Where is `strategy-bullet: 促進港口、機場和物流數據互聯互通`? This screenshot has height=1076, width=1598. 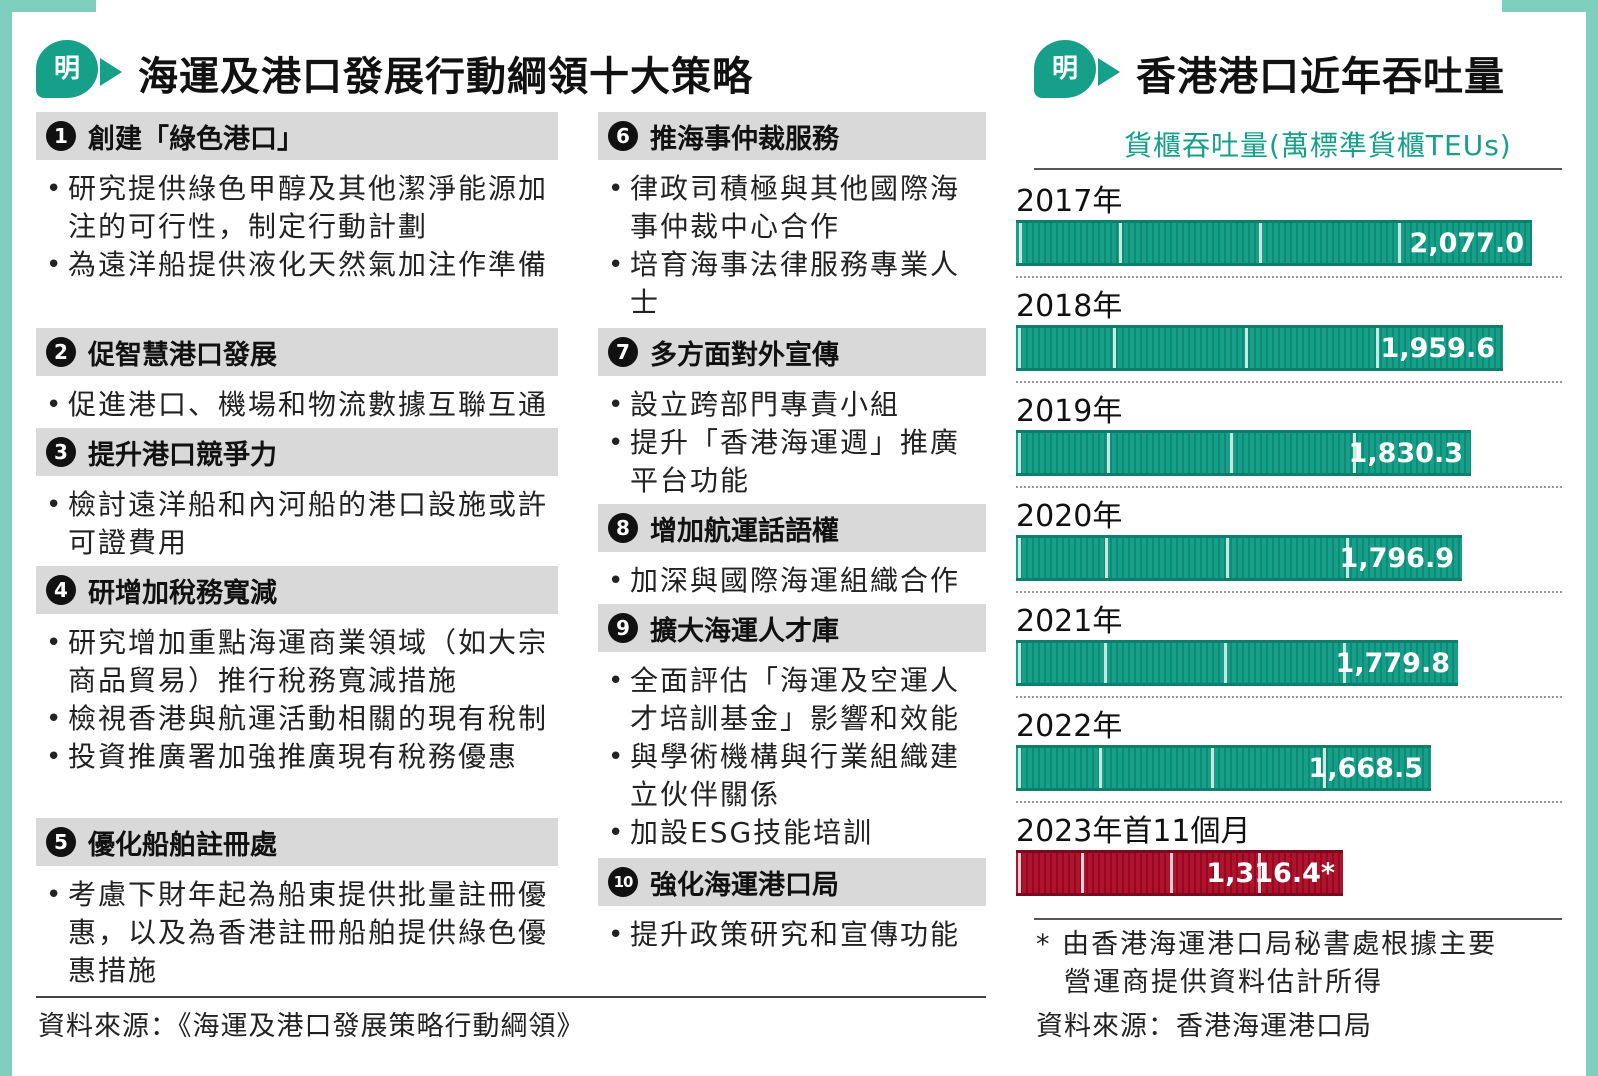
strategy-bullet: 促進港口、機場和物流數據互聯互通 is located at coordinates (298, 405).